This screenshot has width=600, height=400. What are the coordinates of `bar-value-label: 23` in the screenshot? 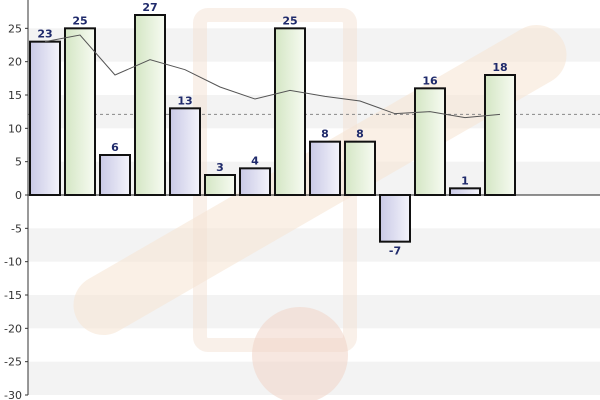 It's located at (44, 34).